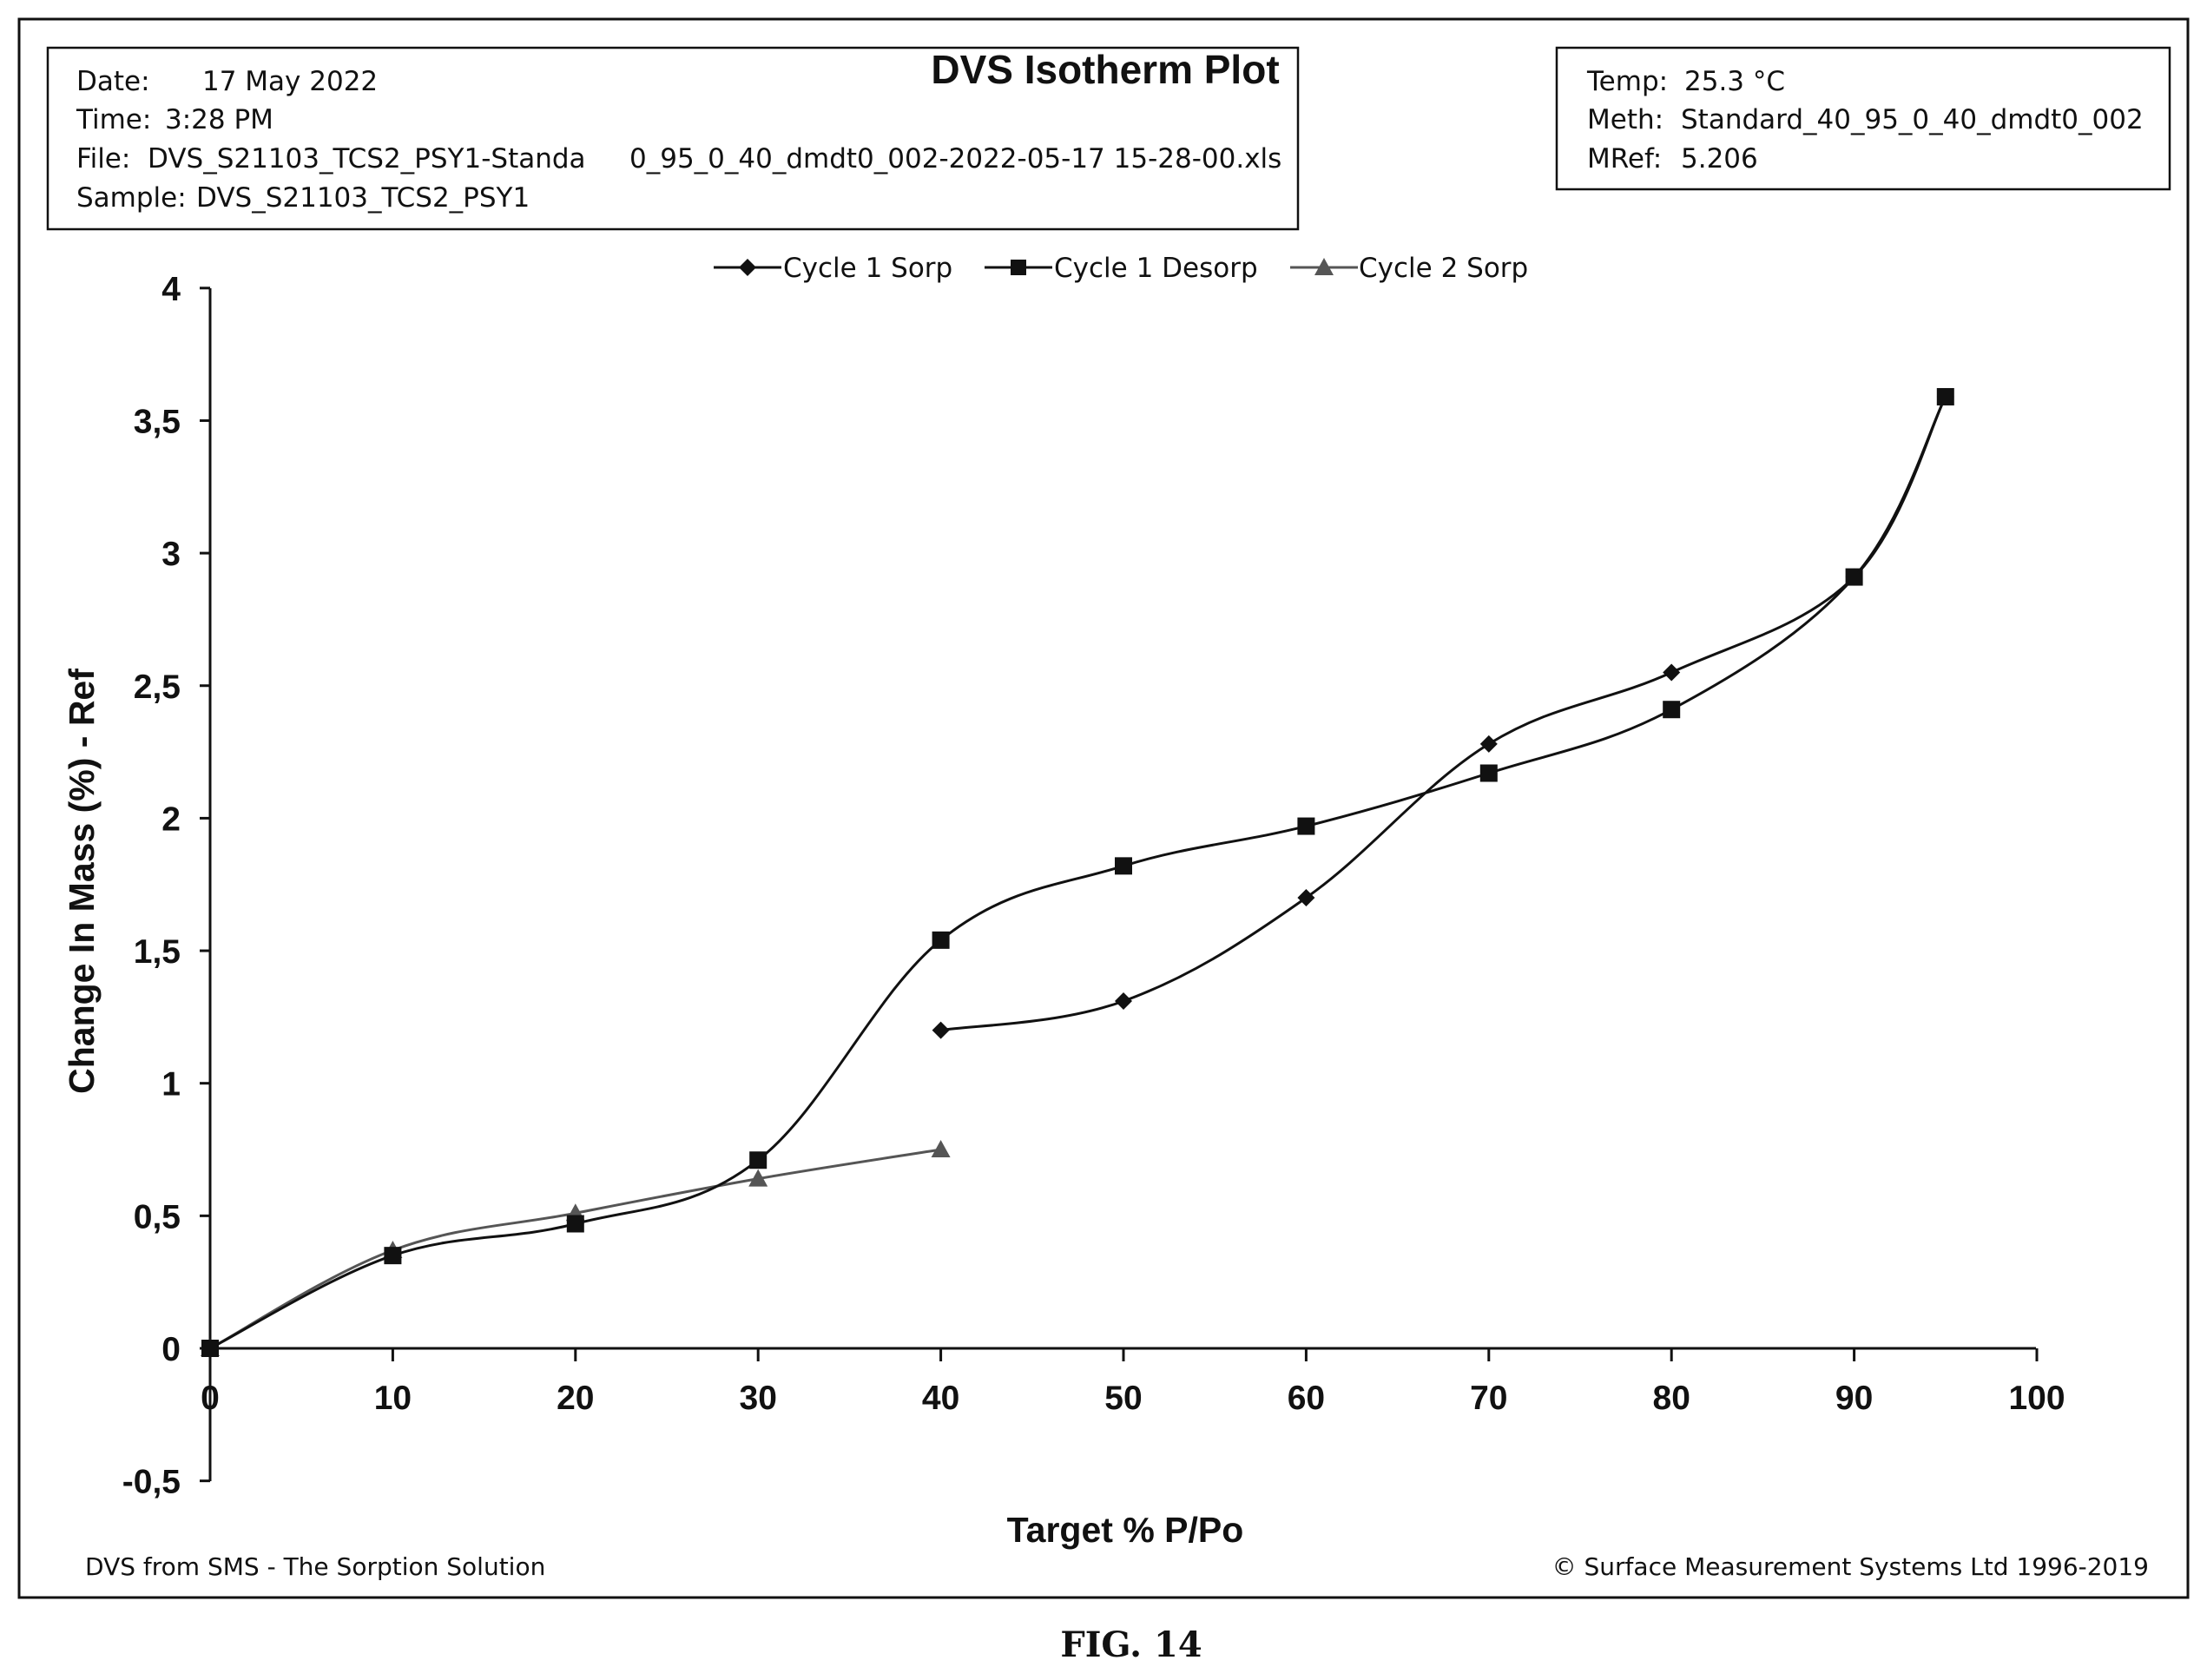  I want to click on y-axis-ticks: -0,5 0 0,5 1 1,5 2 2,5 3 3,5 4, so click(166, 886).